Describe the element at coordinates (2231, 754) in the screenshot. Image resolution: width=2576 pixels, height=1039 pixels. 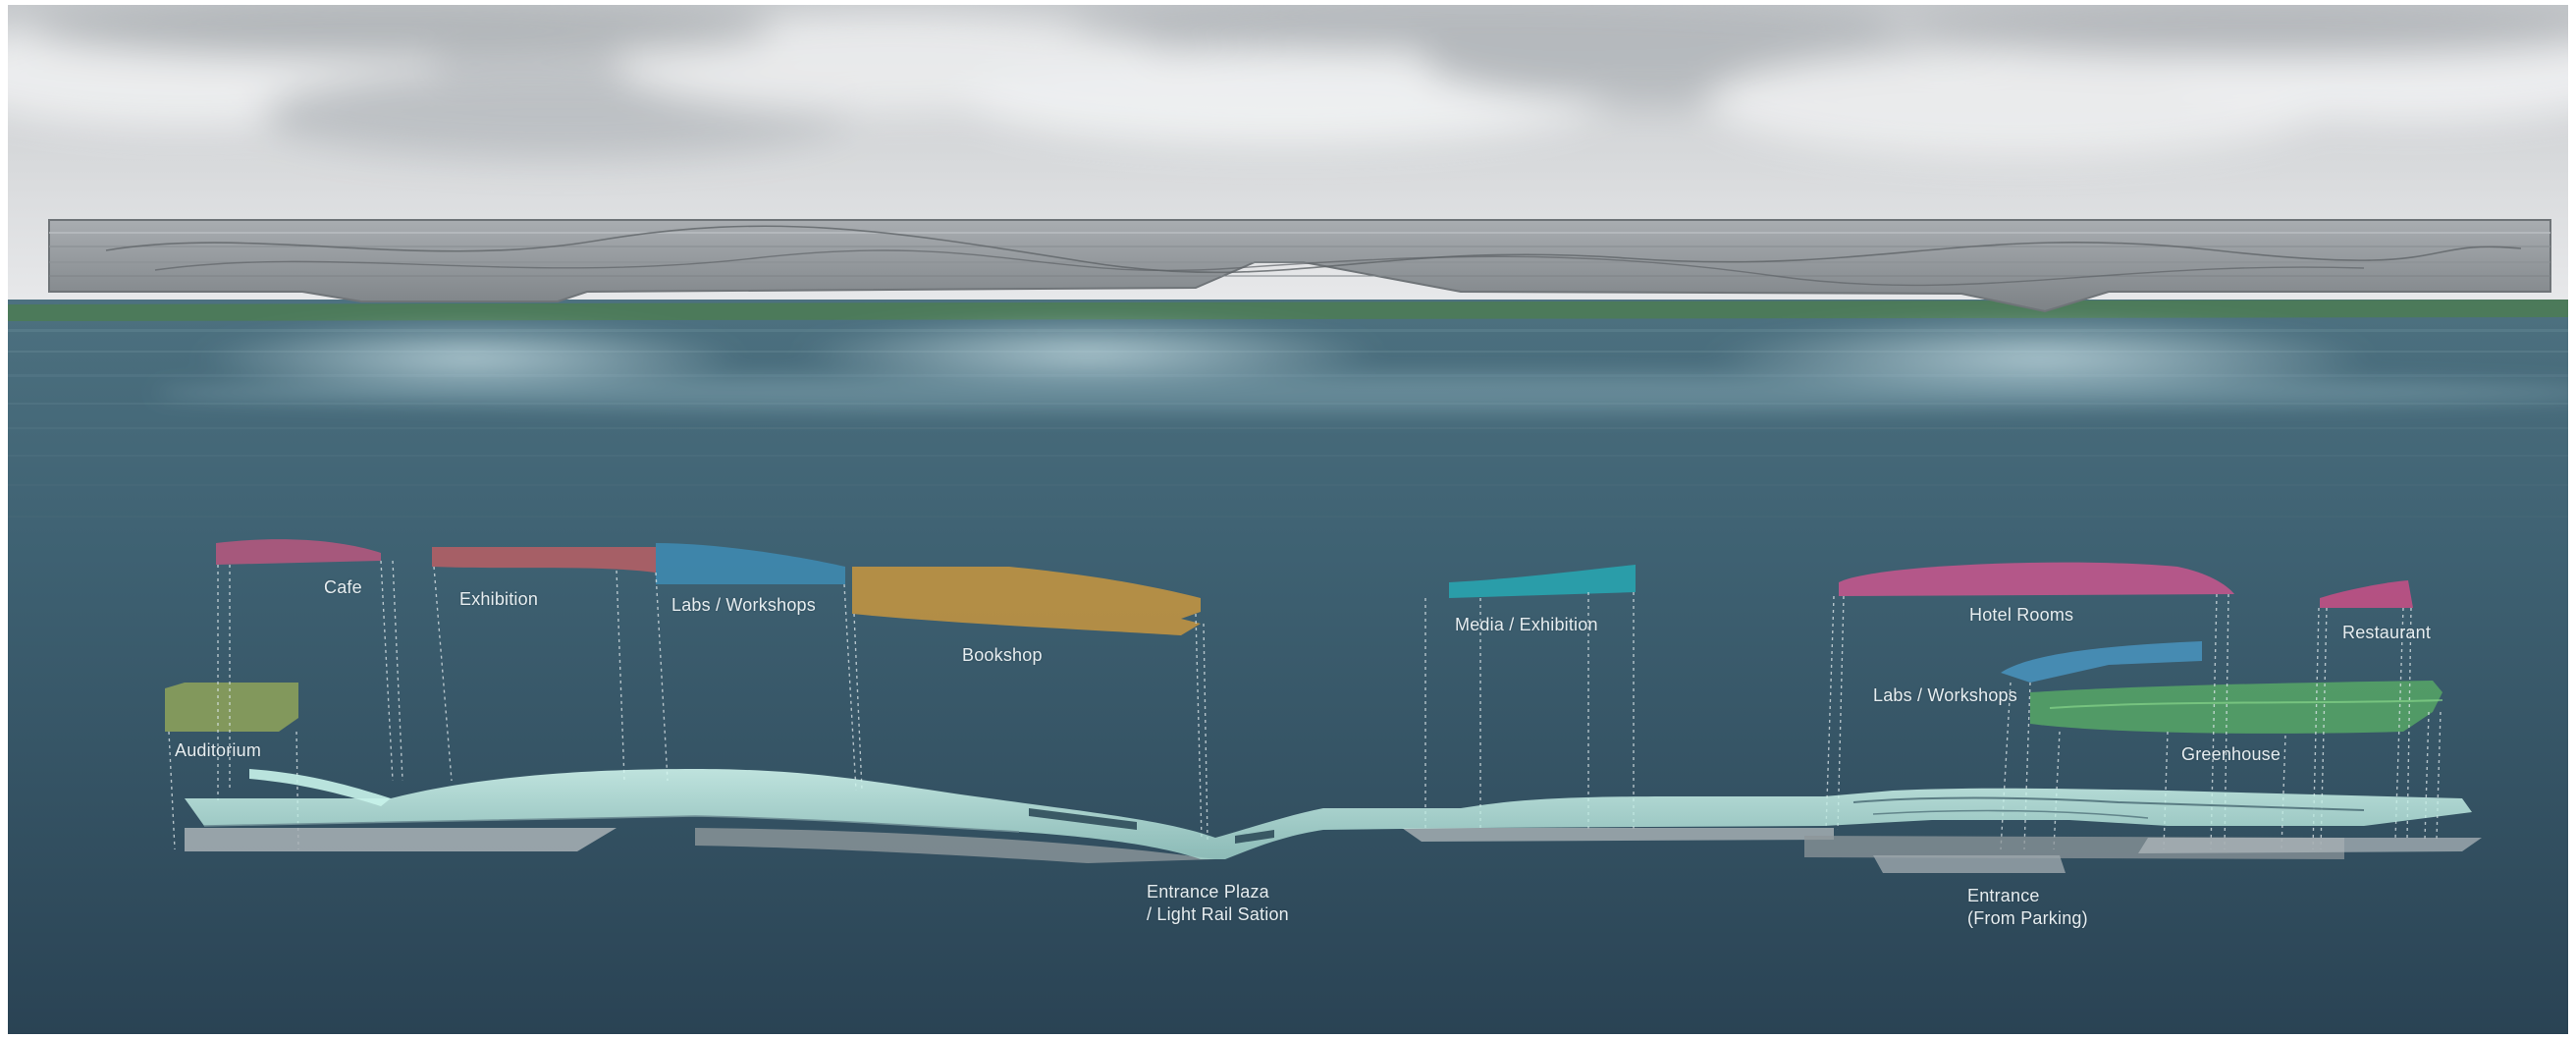
I see `label-greenhouse: Greenhouse` at that location.